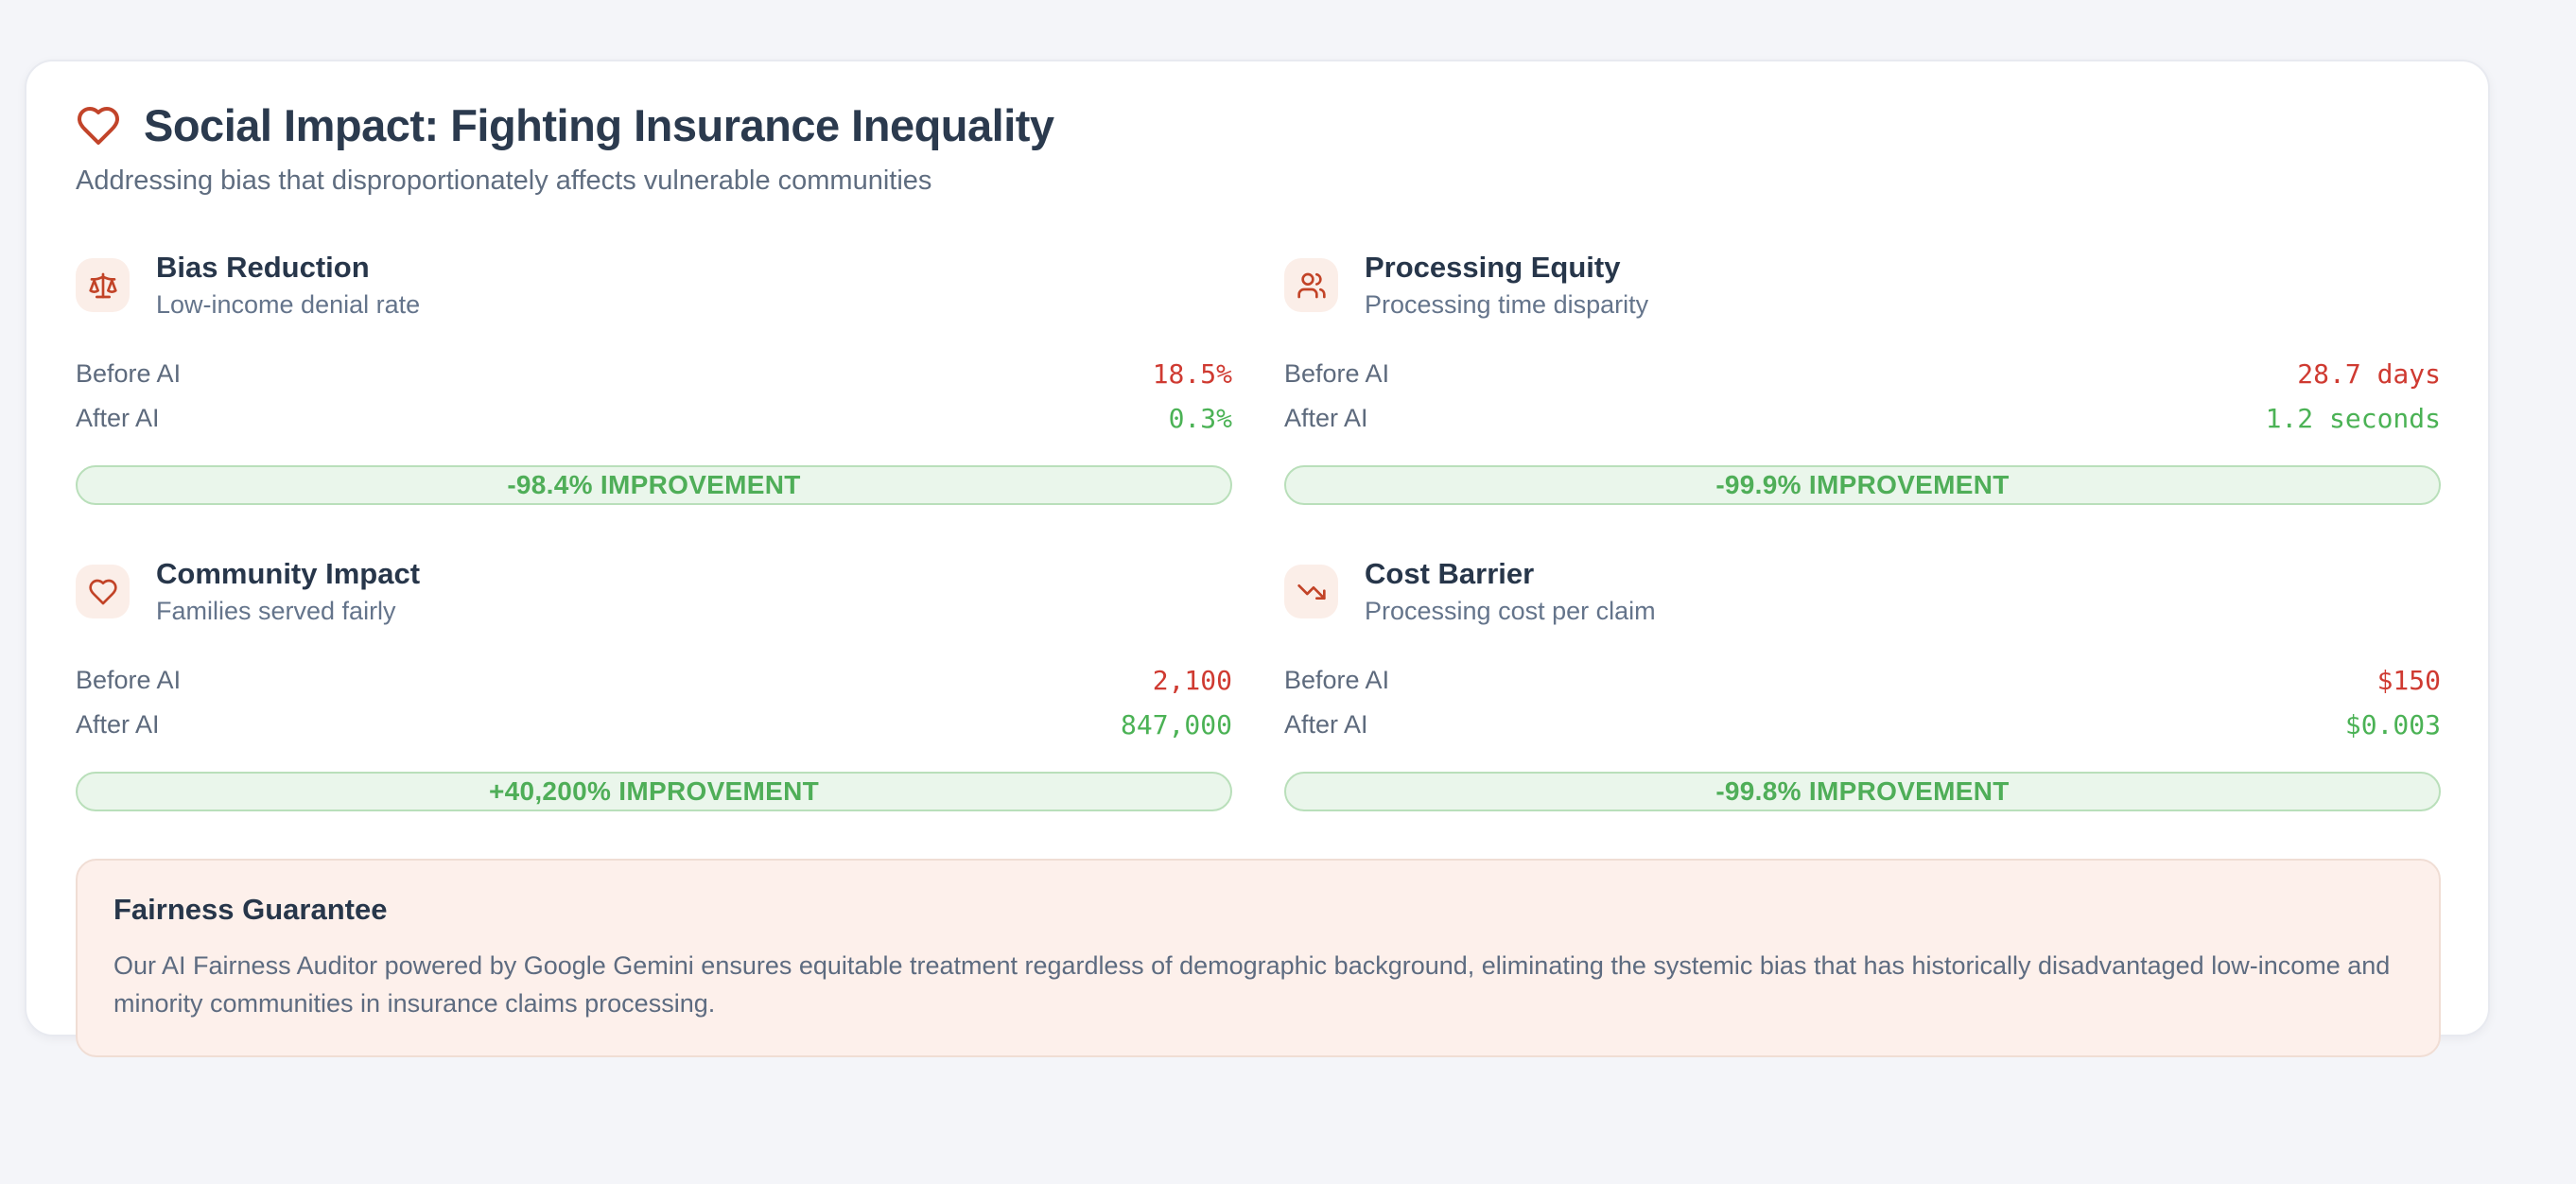 The height and width of the screenshot is (1184, 2576). I want to click on metric-rows: Before AI 18.5% After AI 0.3%, so click(654, 396).